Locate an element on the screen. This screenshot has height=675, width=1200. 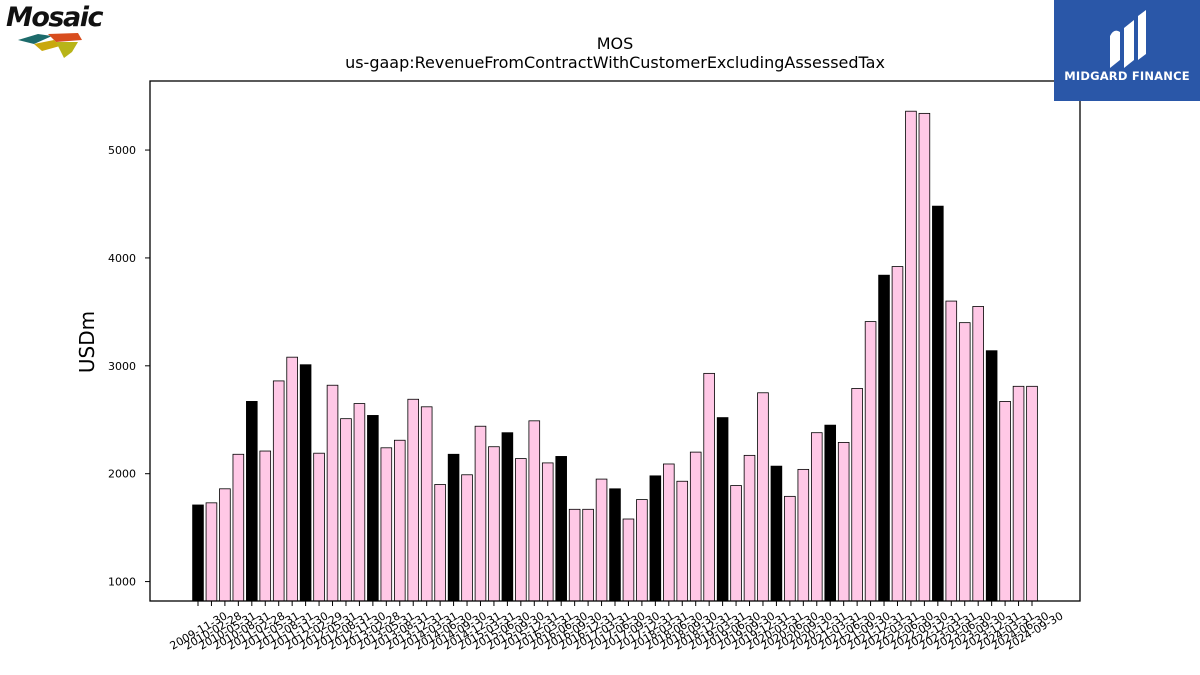
midgard-mark-icon is located at coordinates (1128, 39).